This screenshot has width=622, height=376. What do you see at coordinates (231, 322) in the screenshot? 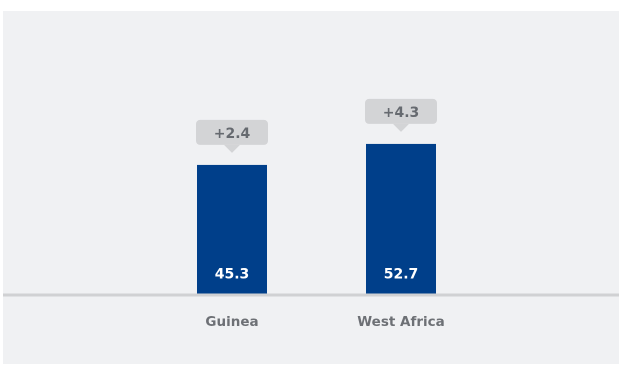
I see `category-label: Guinea` at bounding box center [231, 322].